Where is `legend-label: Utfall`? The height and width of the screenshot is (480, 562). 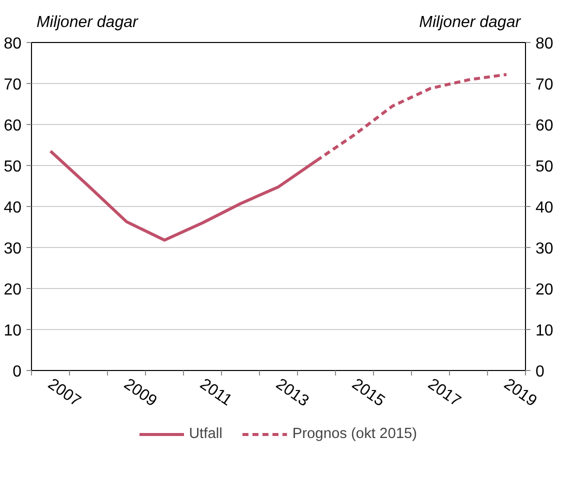 legend-label: Utfall is located at coordinates (205, 434).